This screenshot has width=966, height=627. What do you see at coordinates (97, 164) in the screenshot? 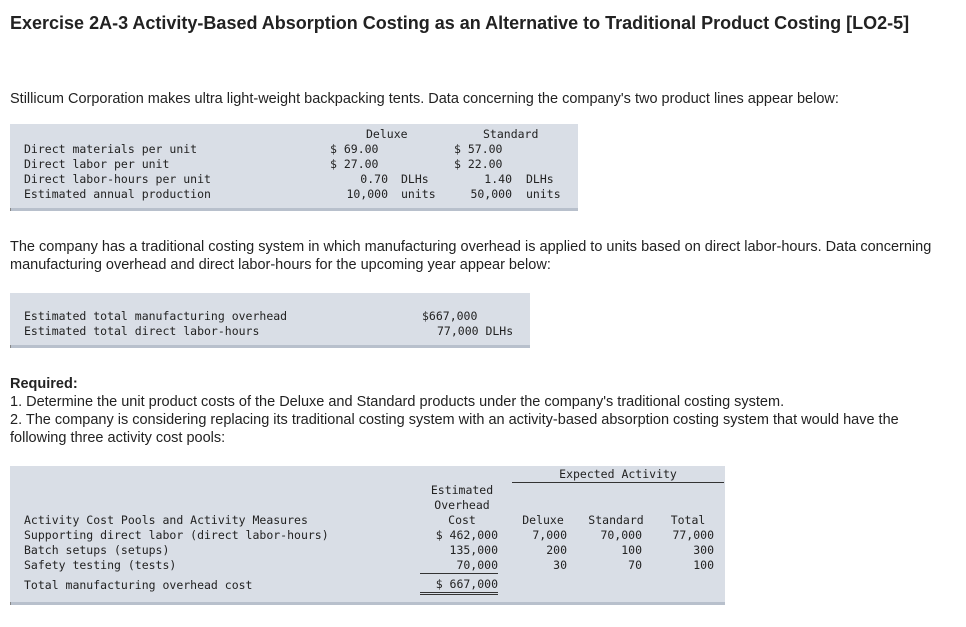
I see `row-label: Direct labor per unit` at bounding box center [97, 164].